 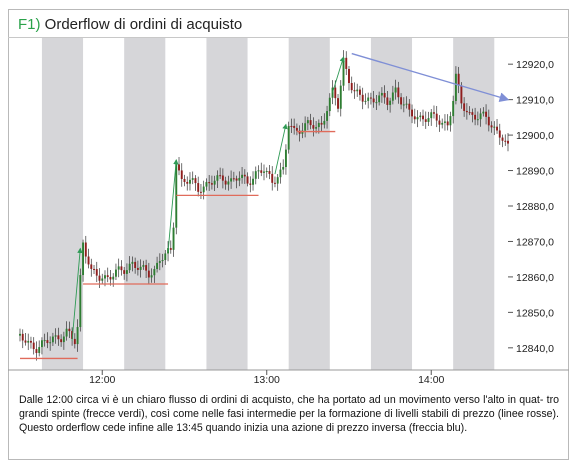 I want to click on y-tick-label: 12840,0, so click(x=535, y=349).